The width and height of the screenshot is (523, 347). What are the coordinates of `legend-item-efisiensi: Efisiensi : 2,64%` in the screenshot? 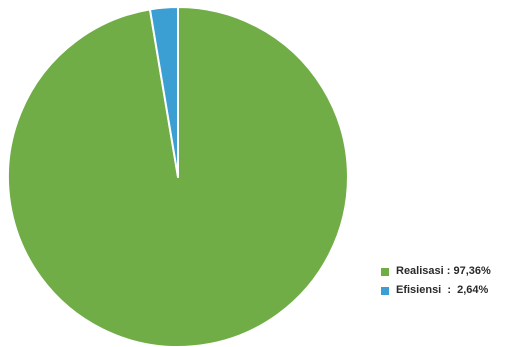 It's located at (436, 290).